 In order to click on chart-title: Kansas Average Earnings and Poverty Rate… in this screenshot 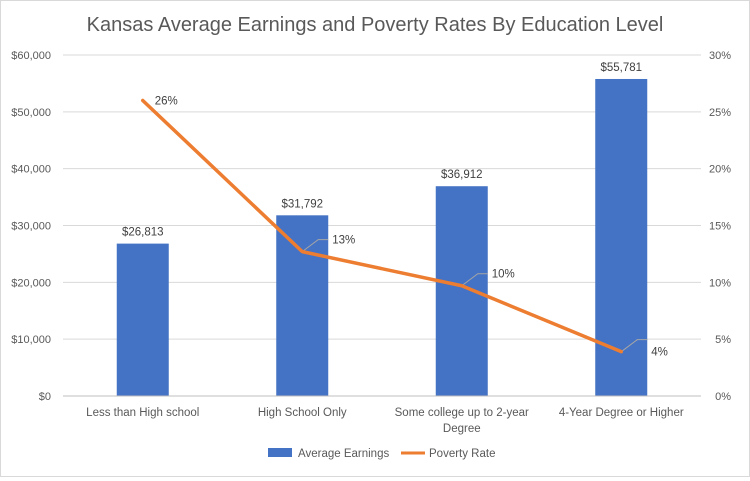, I will do `click(375, 25)`.